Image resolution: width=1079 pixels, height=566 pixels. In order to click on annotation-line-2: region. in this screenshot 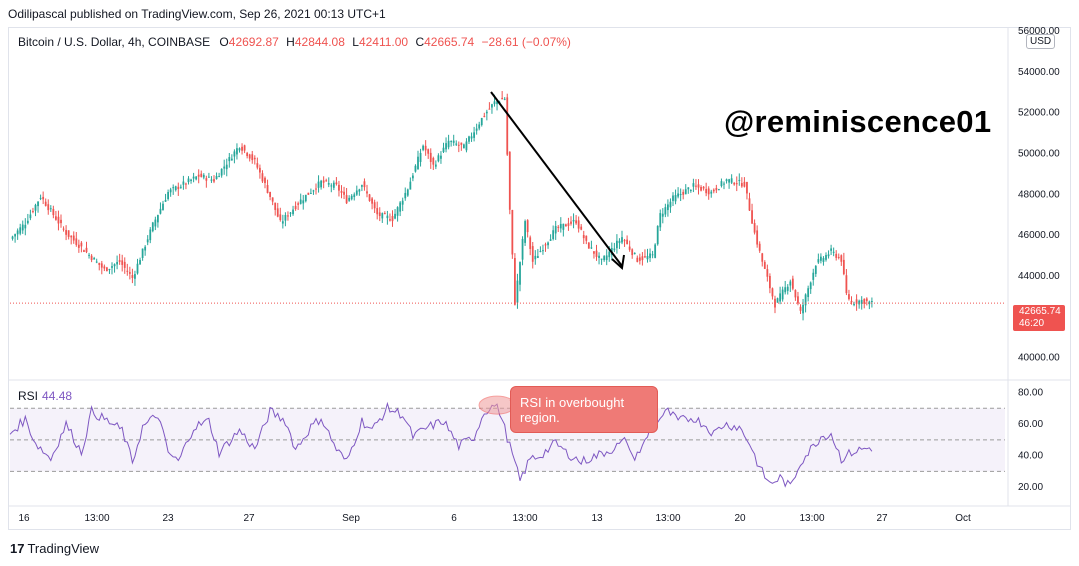, I will do `click(540, 417)`.